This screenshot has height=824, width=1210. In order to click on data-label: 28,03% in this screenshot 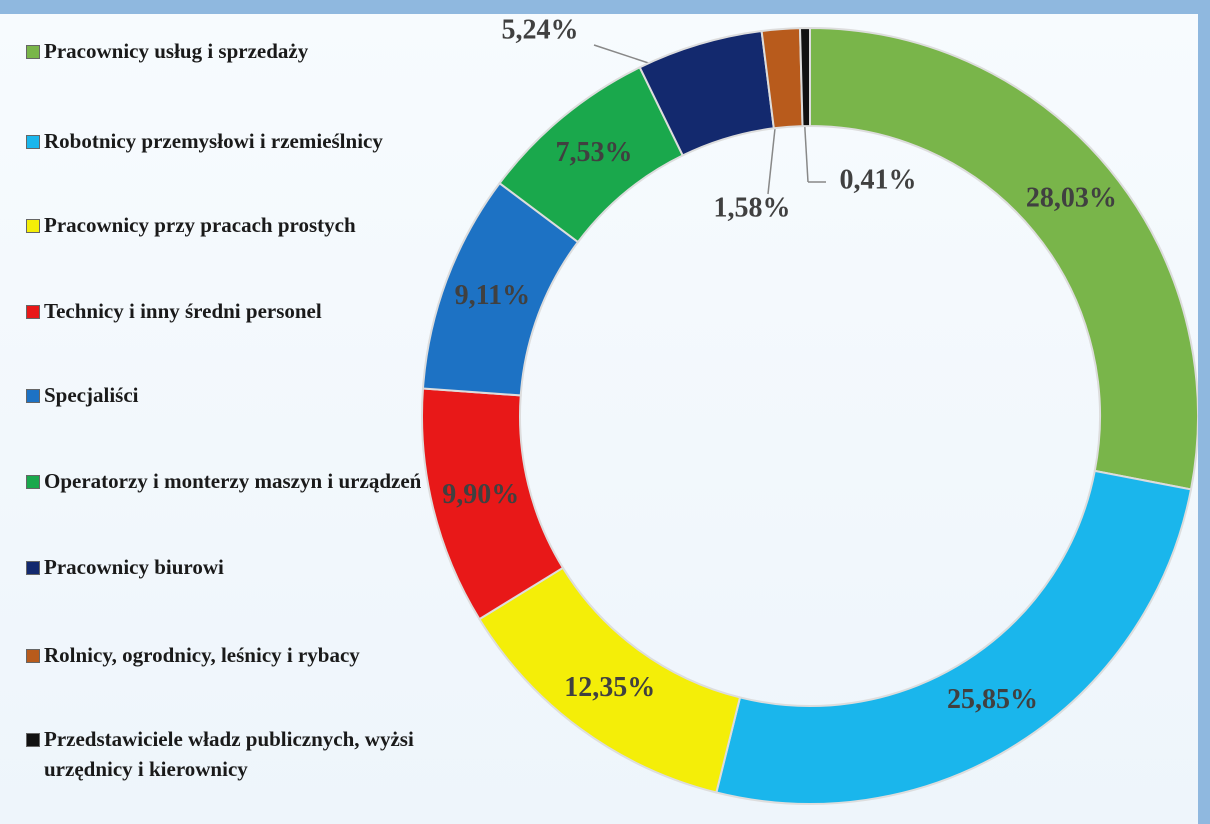, I will do `click(1071, 198)`.